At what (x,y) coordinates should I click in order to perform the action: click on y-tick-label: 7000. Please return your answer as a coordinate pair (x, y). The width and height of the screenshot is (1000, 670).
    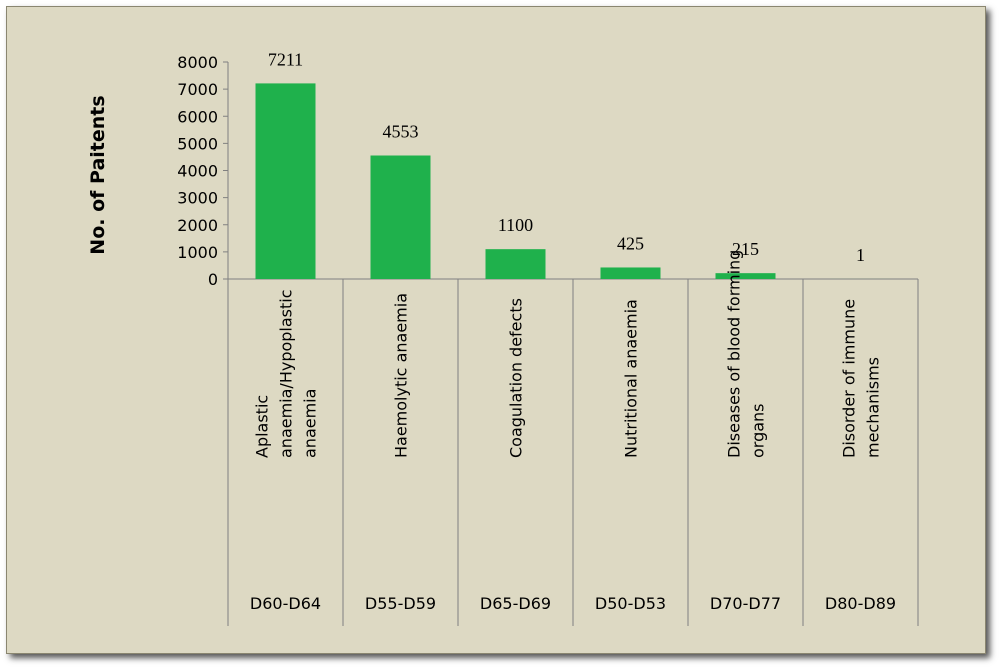
    Looking at the image, I should click on (197, 89).